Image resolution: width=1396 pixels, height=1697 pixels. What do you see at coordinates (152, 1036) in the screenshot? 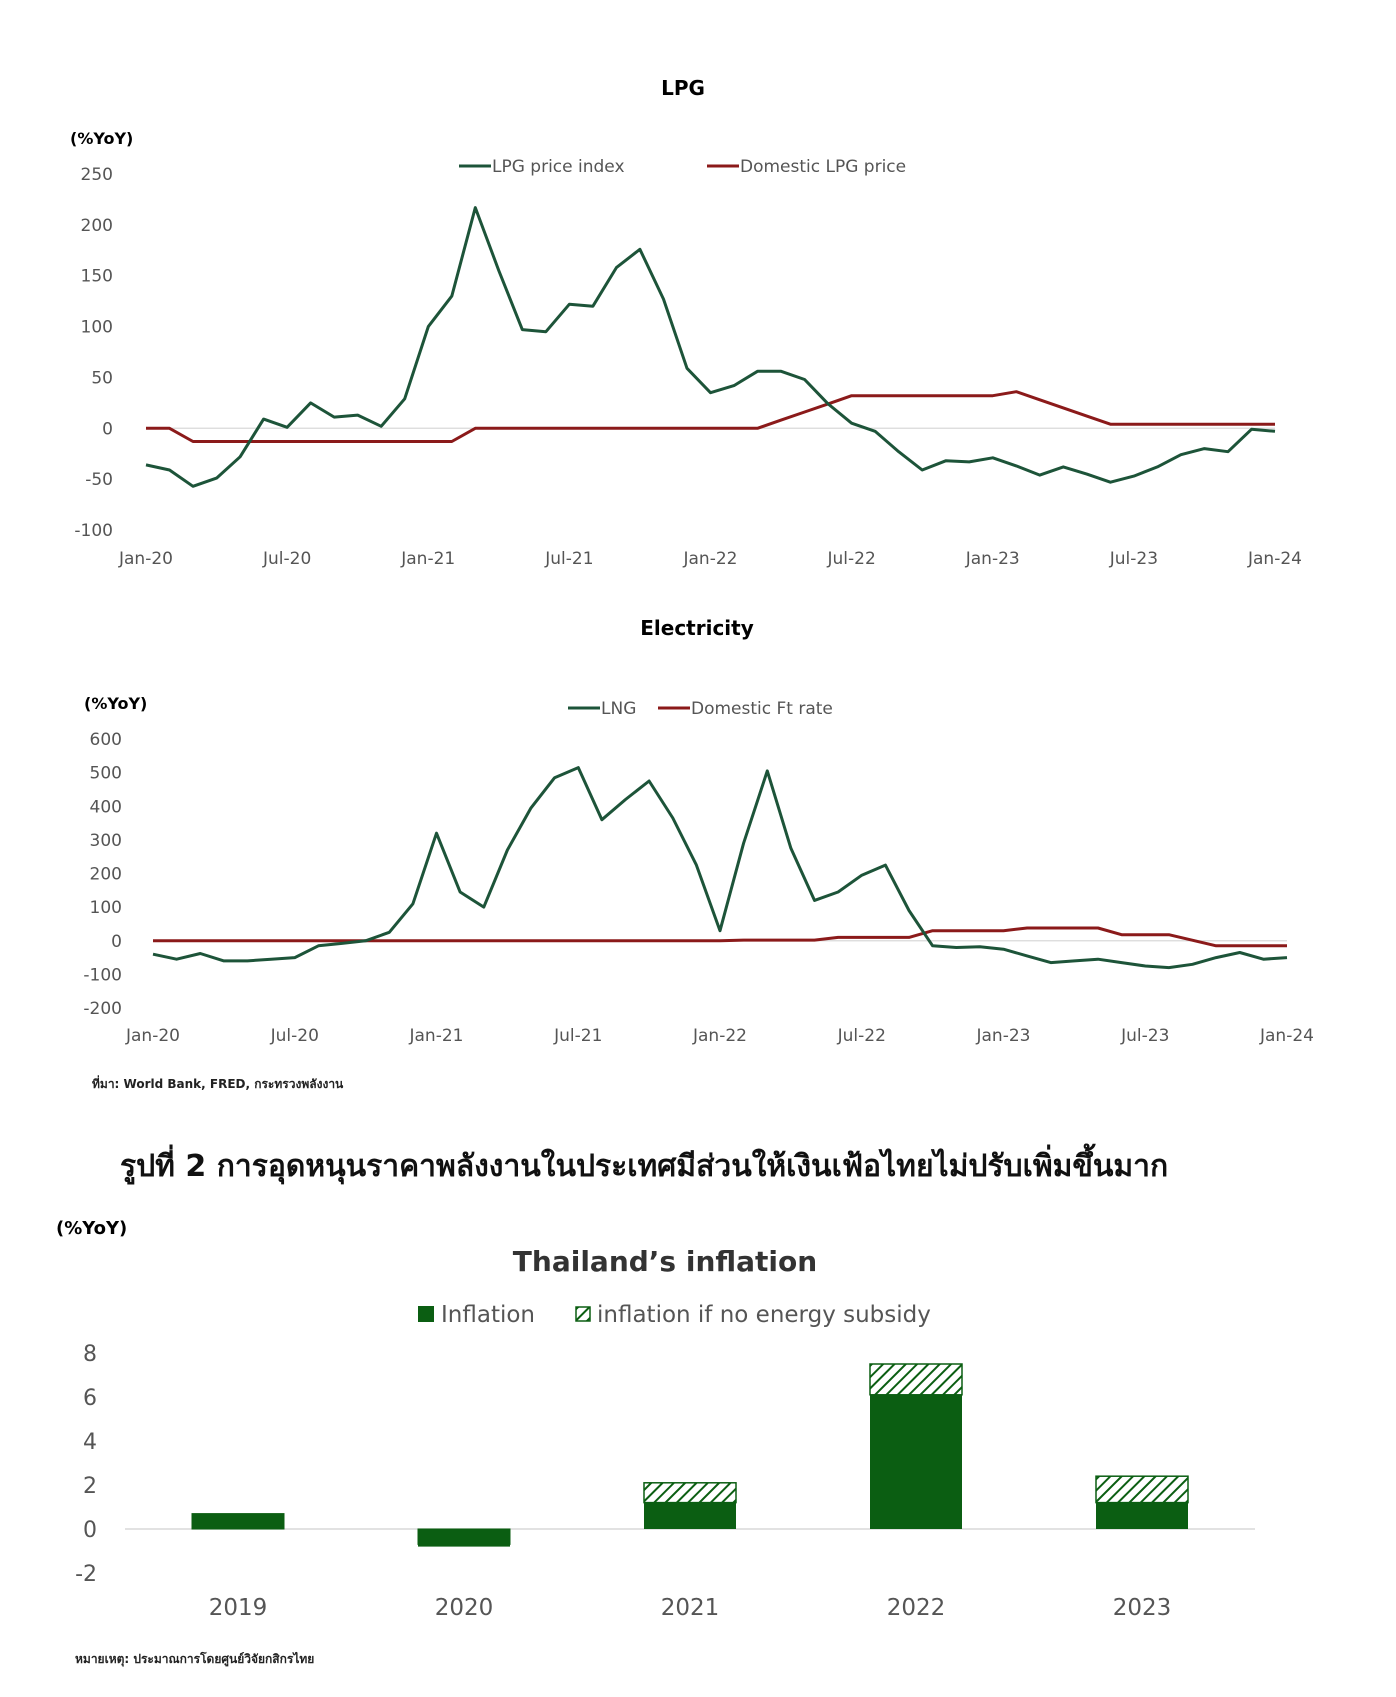
I see `elec-x-tick-label: Jan-20` at bounding box center [152, 1036].